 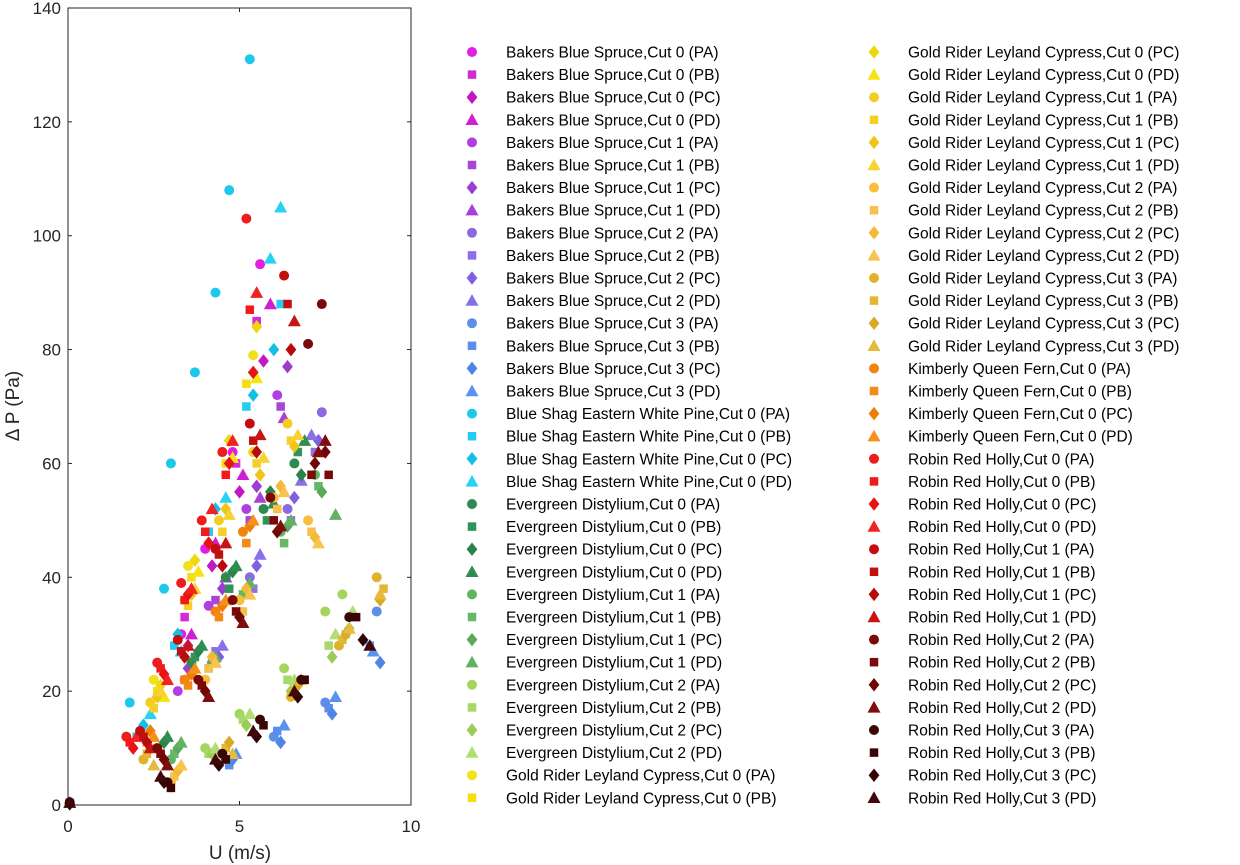 I want to click on legend-label: Bakers Blue Spruce,Cut 0 (PB), so click(x=613, y=75).